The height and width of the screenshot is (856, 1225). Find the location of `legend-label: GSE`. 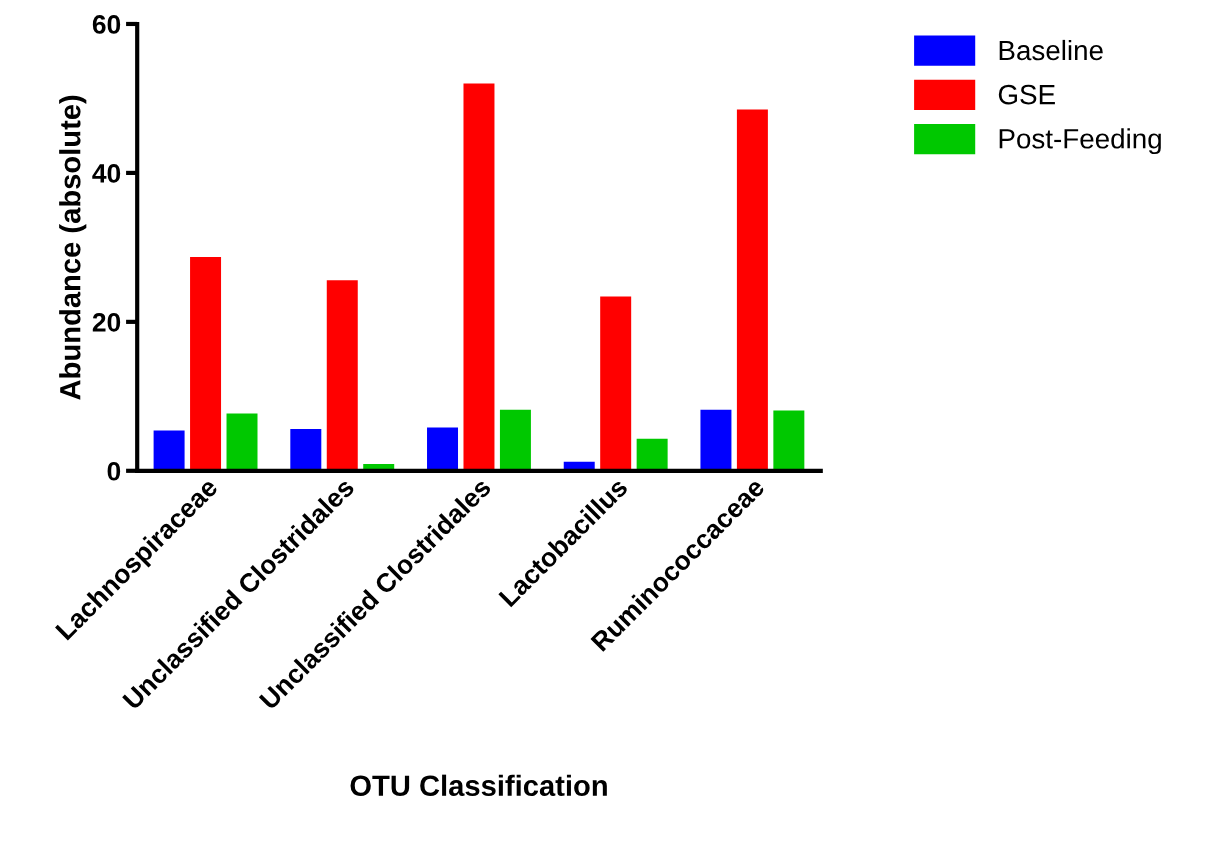

legend-label: GSE is located at coordinates (1026, 94).